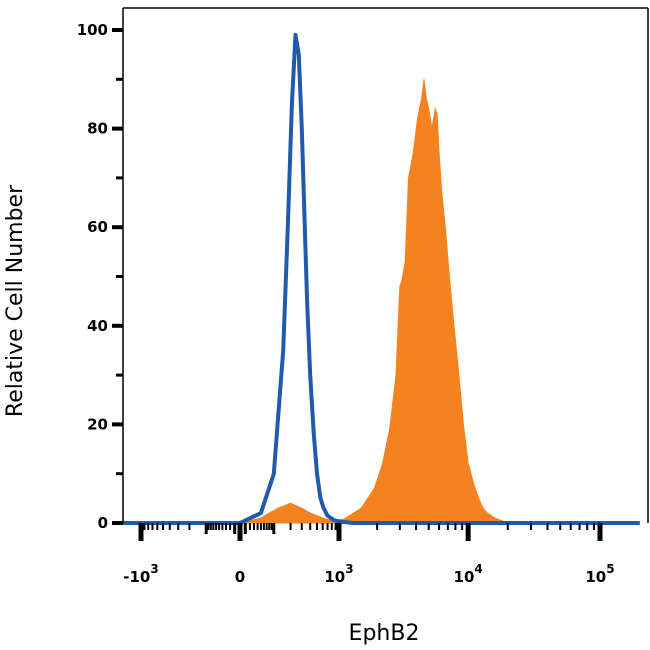 The height and width of the screenshot is (650, 650). Describe the element at coordinates (97, 326) in the screenshot. I see `y-tick-label: 40` at that location.